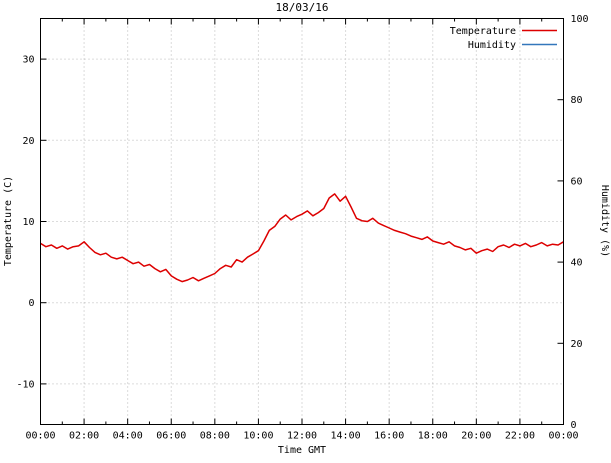 This screenshot has height=463, width=611. I want to click on x-tick-label: 14:00, so click(346, 436).